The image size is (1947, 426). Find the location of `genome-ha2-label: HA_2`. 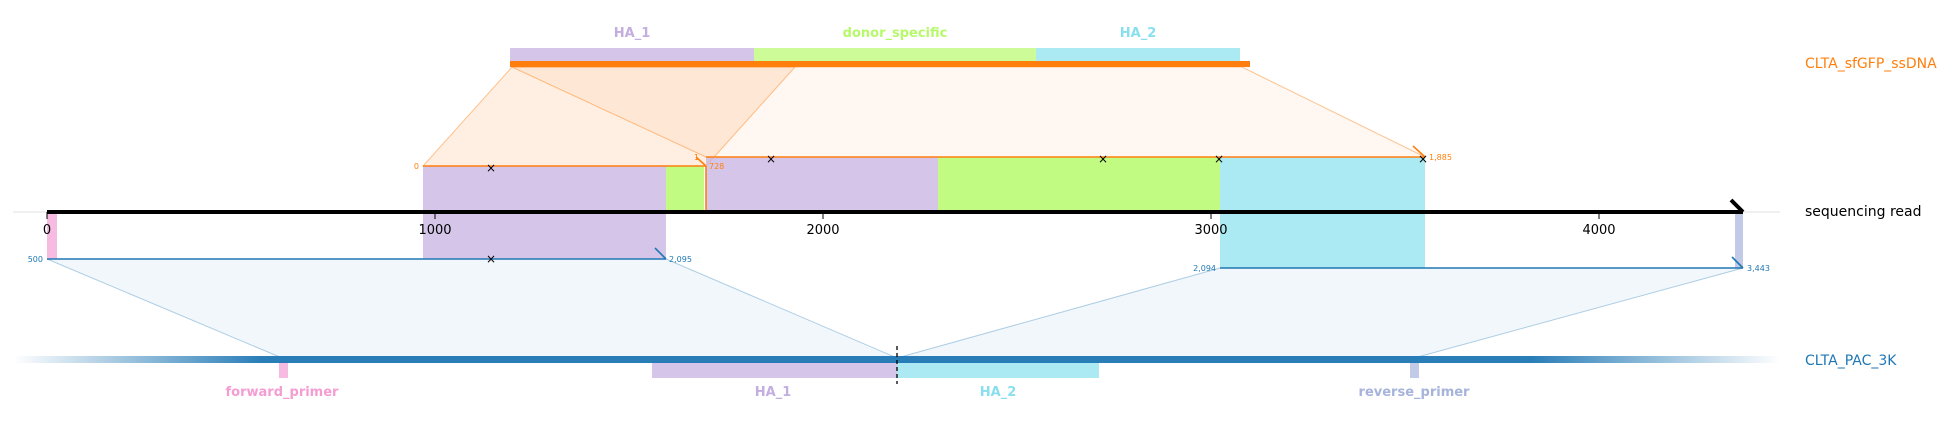

genome-ha2-label: HA_2 is located at coordinates (998, 392).